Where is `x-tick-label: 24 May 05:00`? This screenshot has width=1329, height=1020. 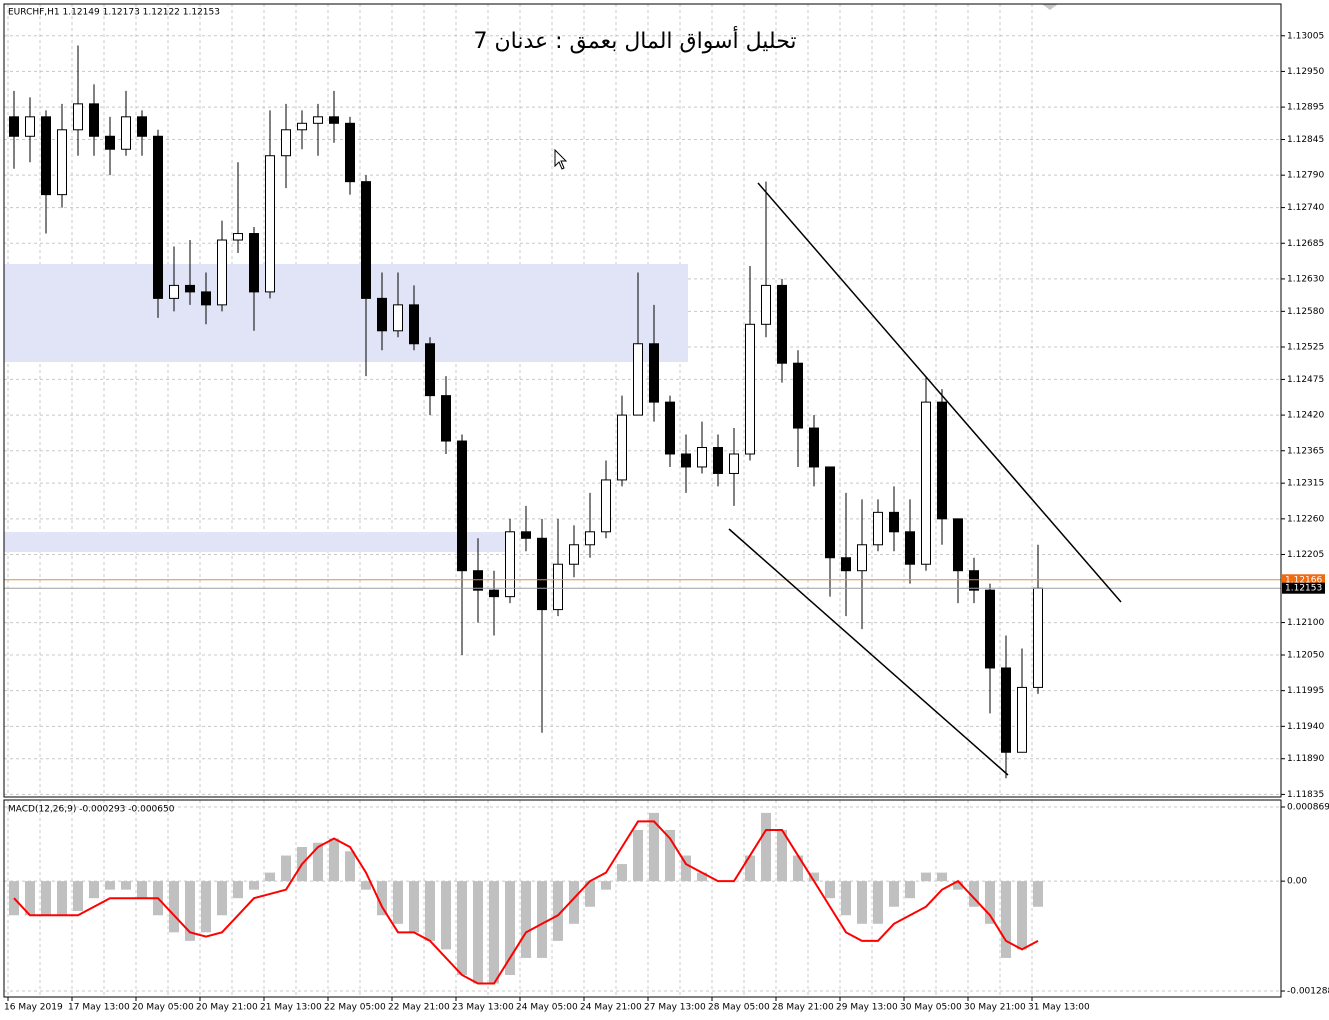
x-tick-label: 24 May 05:00 is located at coordinates (547, 1008).